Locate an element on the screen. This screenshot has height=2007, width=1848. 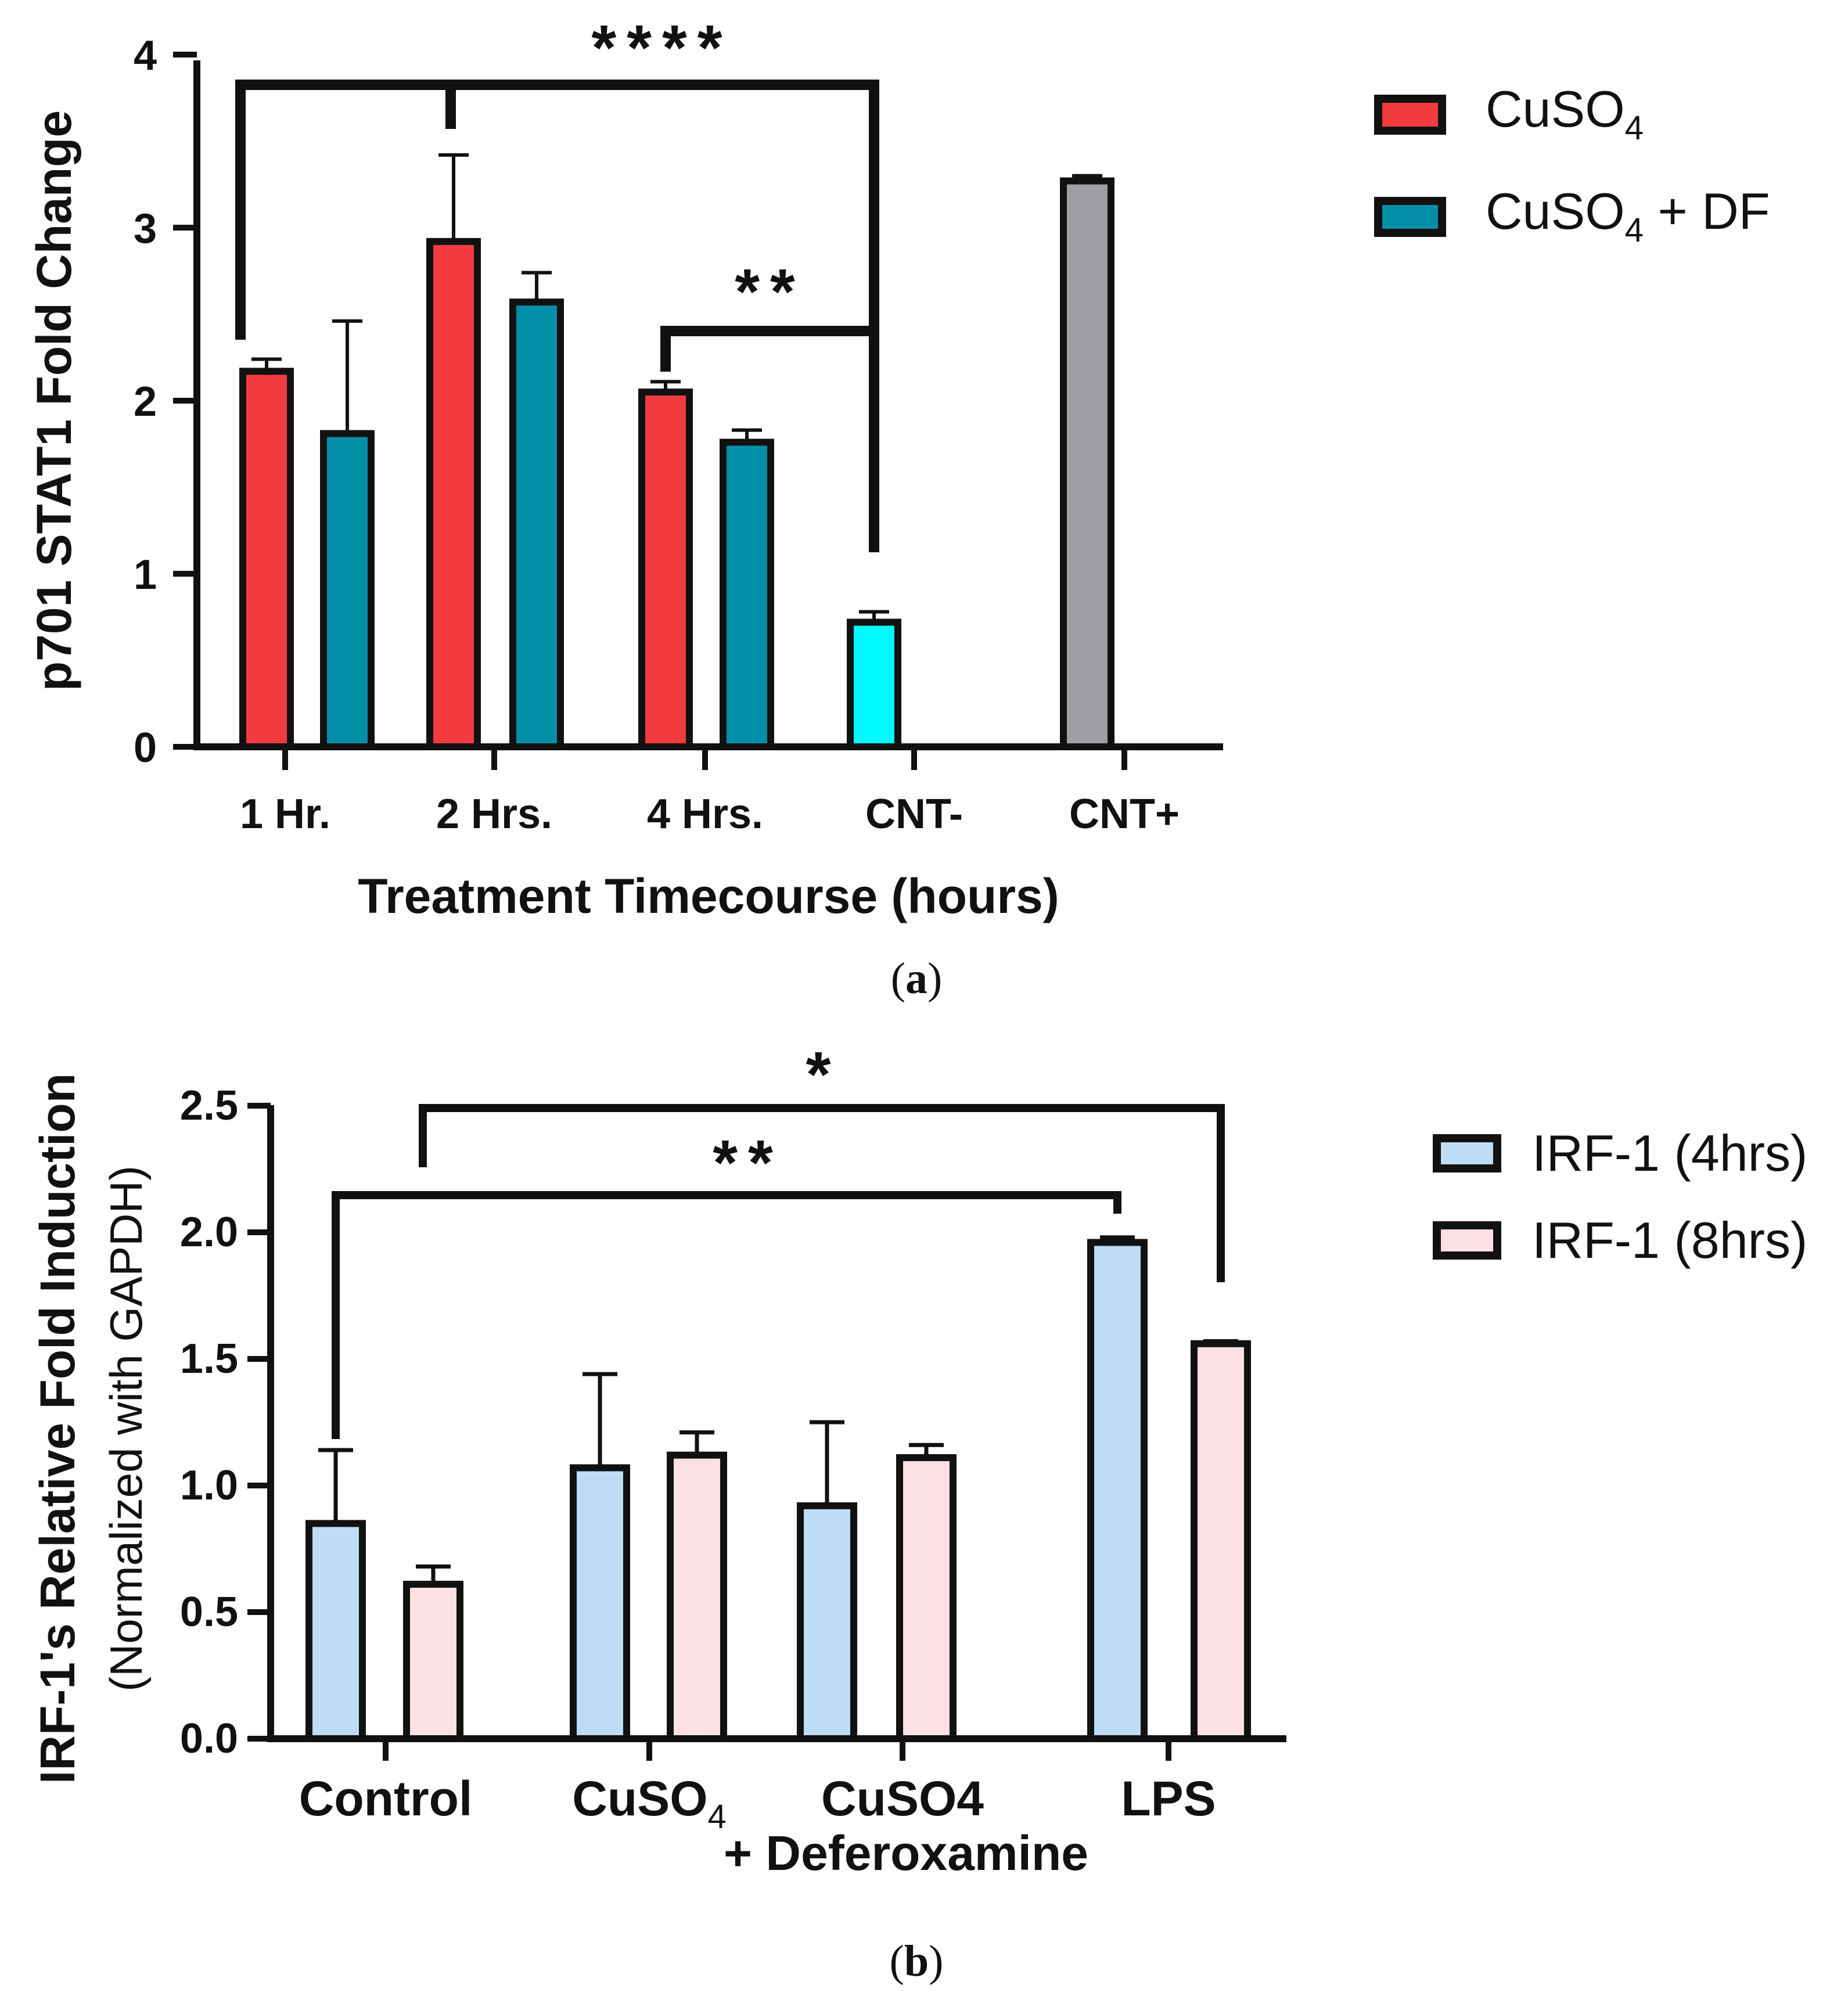
category-label-cuso4-deferoxamine-line1: CuSO4 is located at coordinates (902, 1798).